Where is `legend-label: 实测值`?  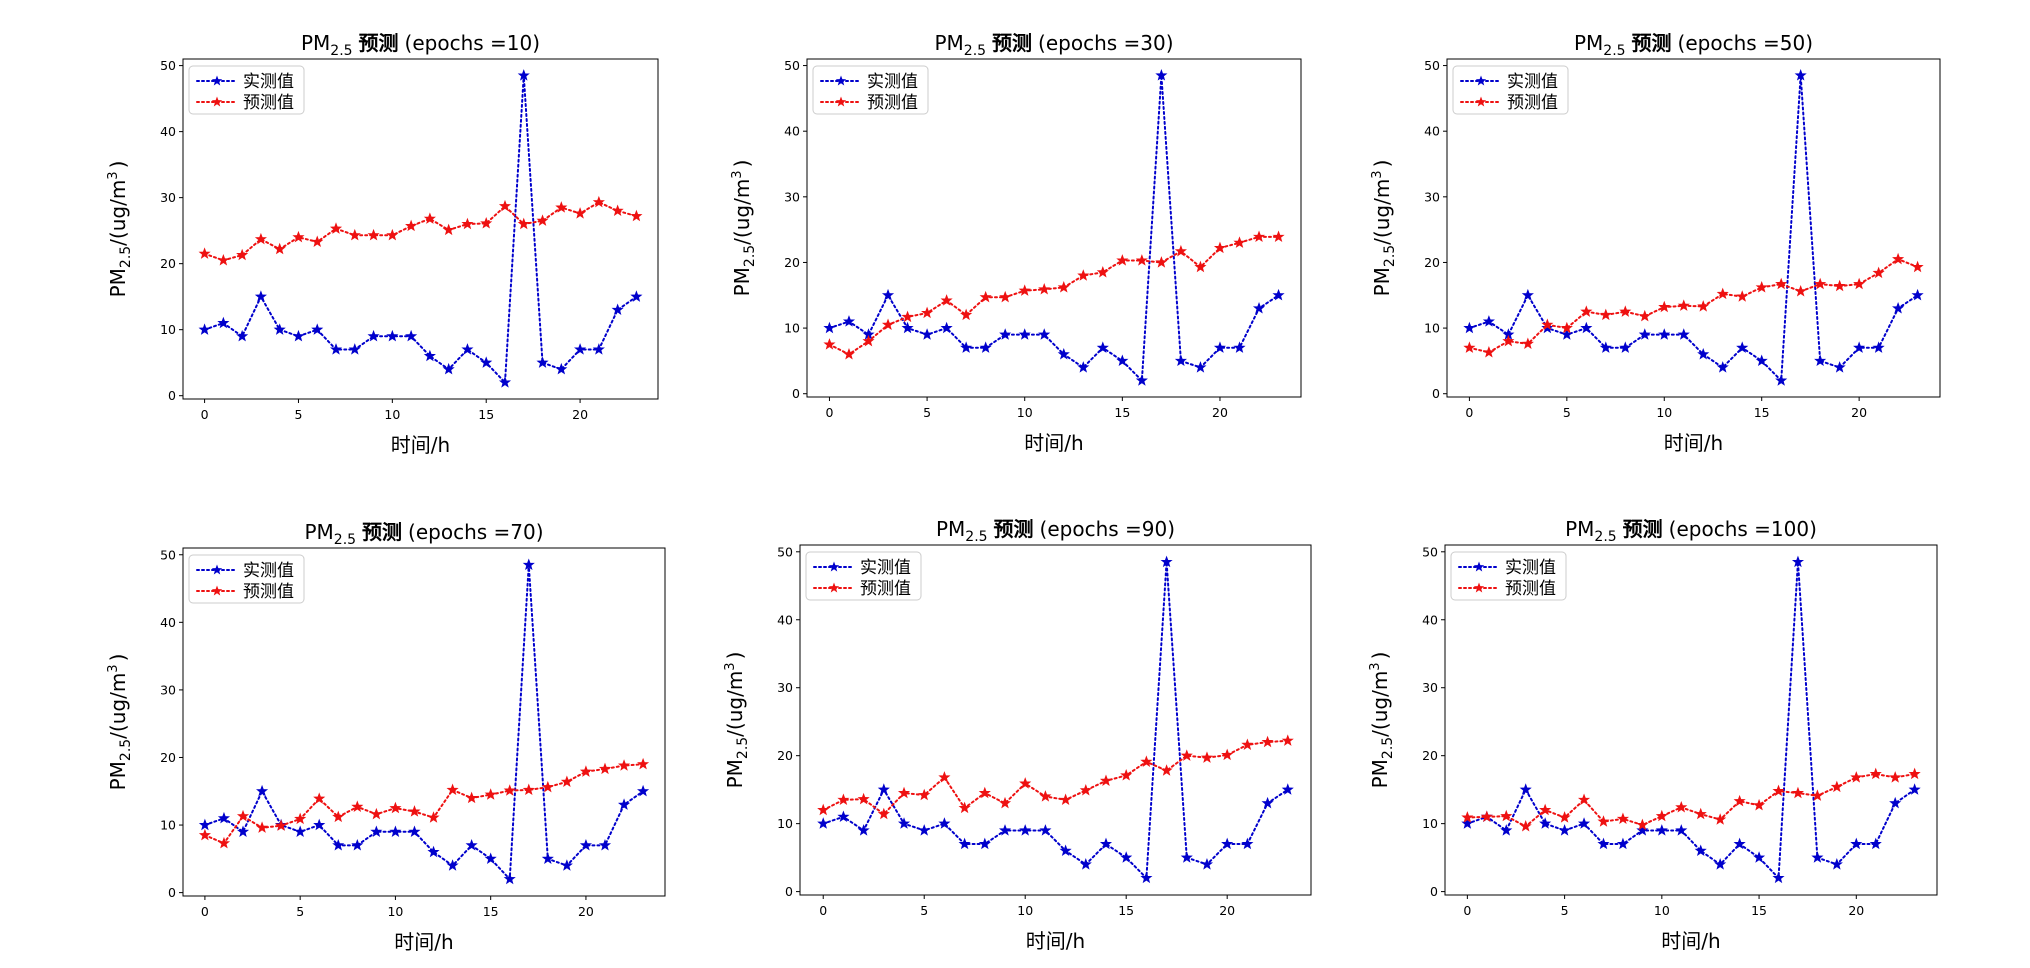 legend-label: 实测值 is located at coordinates (1530, 568).